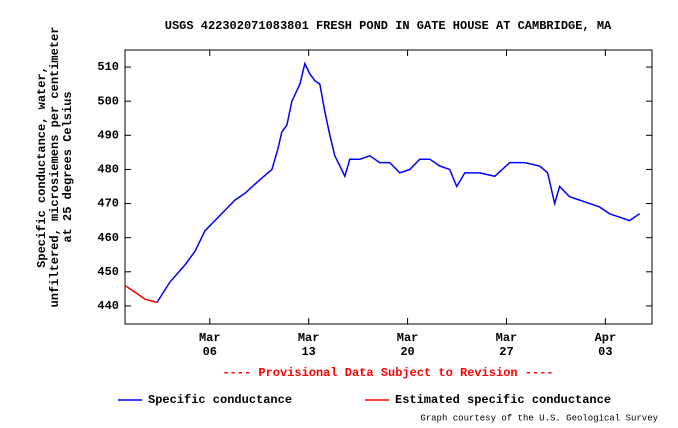  What do you see at coordinates (506, 352) in the screenshot?
I see `x-tick-label: 27` at bounding box center [506, 352].